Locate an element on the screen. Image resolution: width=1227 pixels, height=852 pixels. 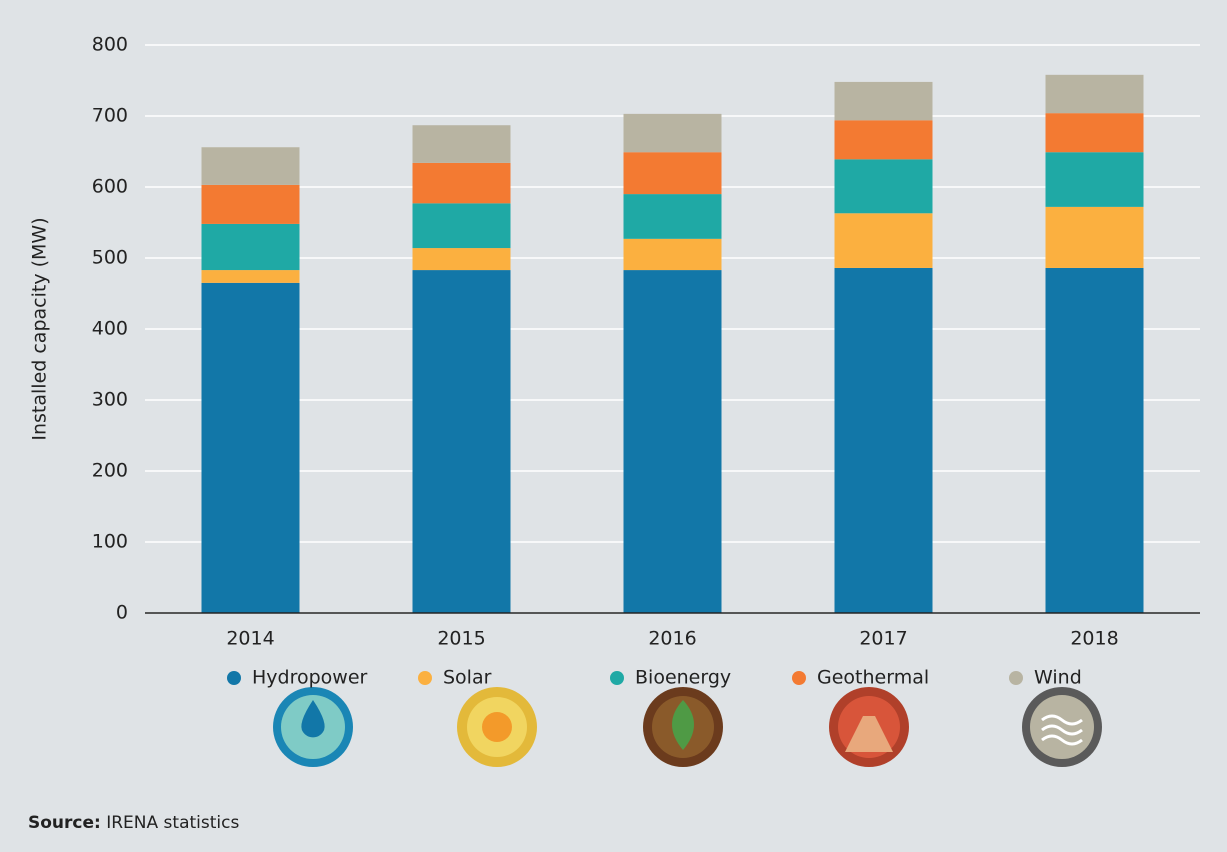
icons is located at coordinates (687, 727).